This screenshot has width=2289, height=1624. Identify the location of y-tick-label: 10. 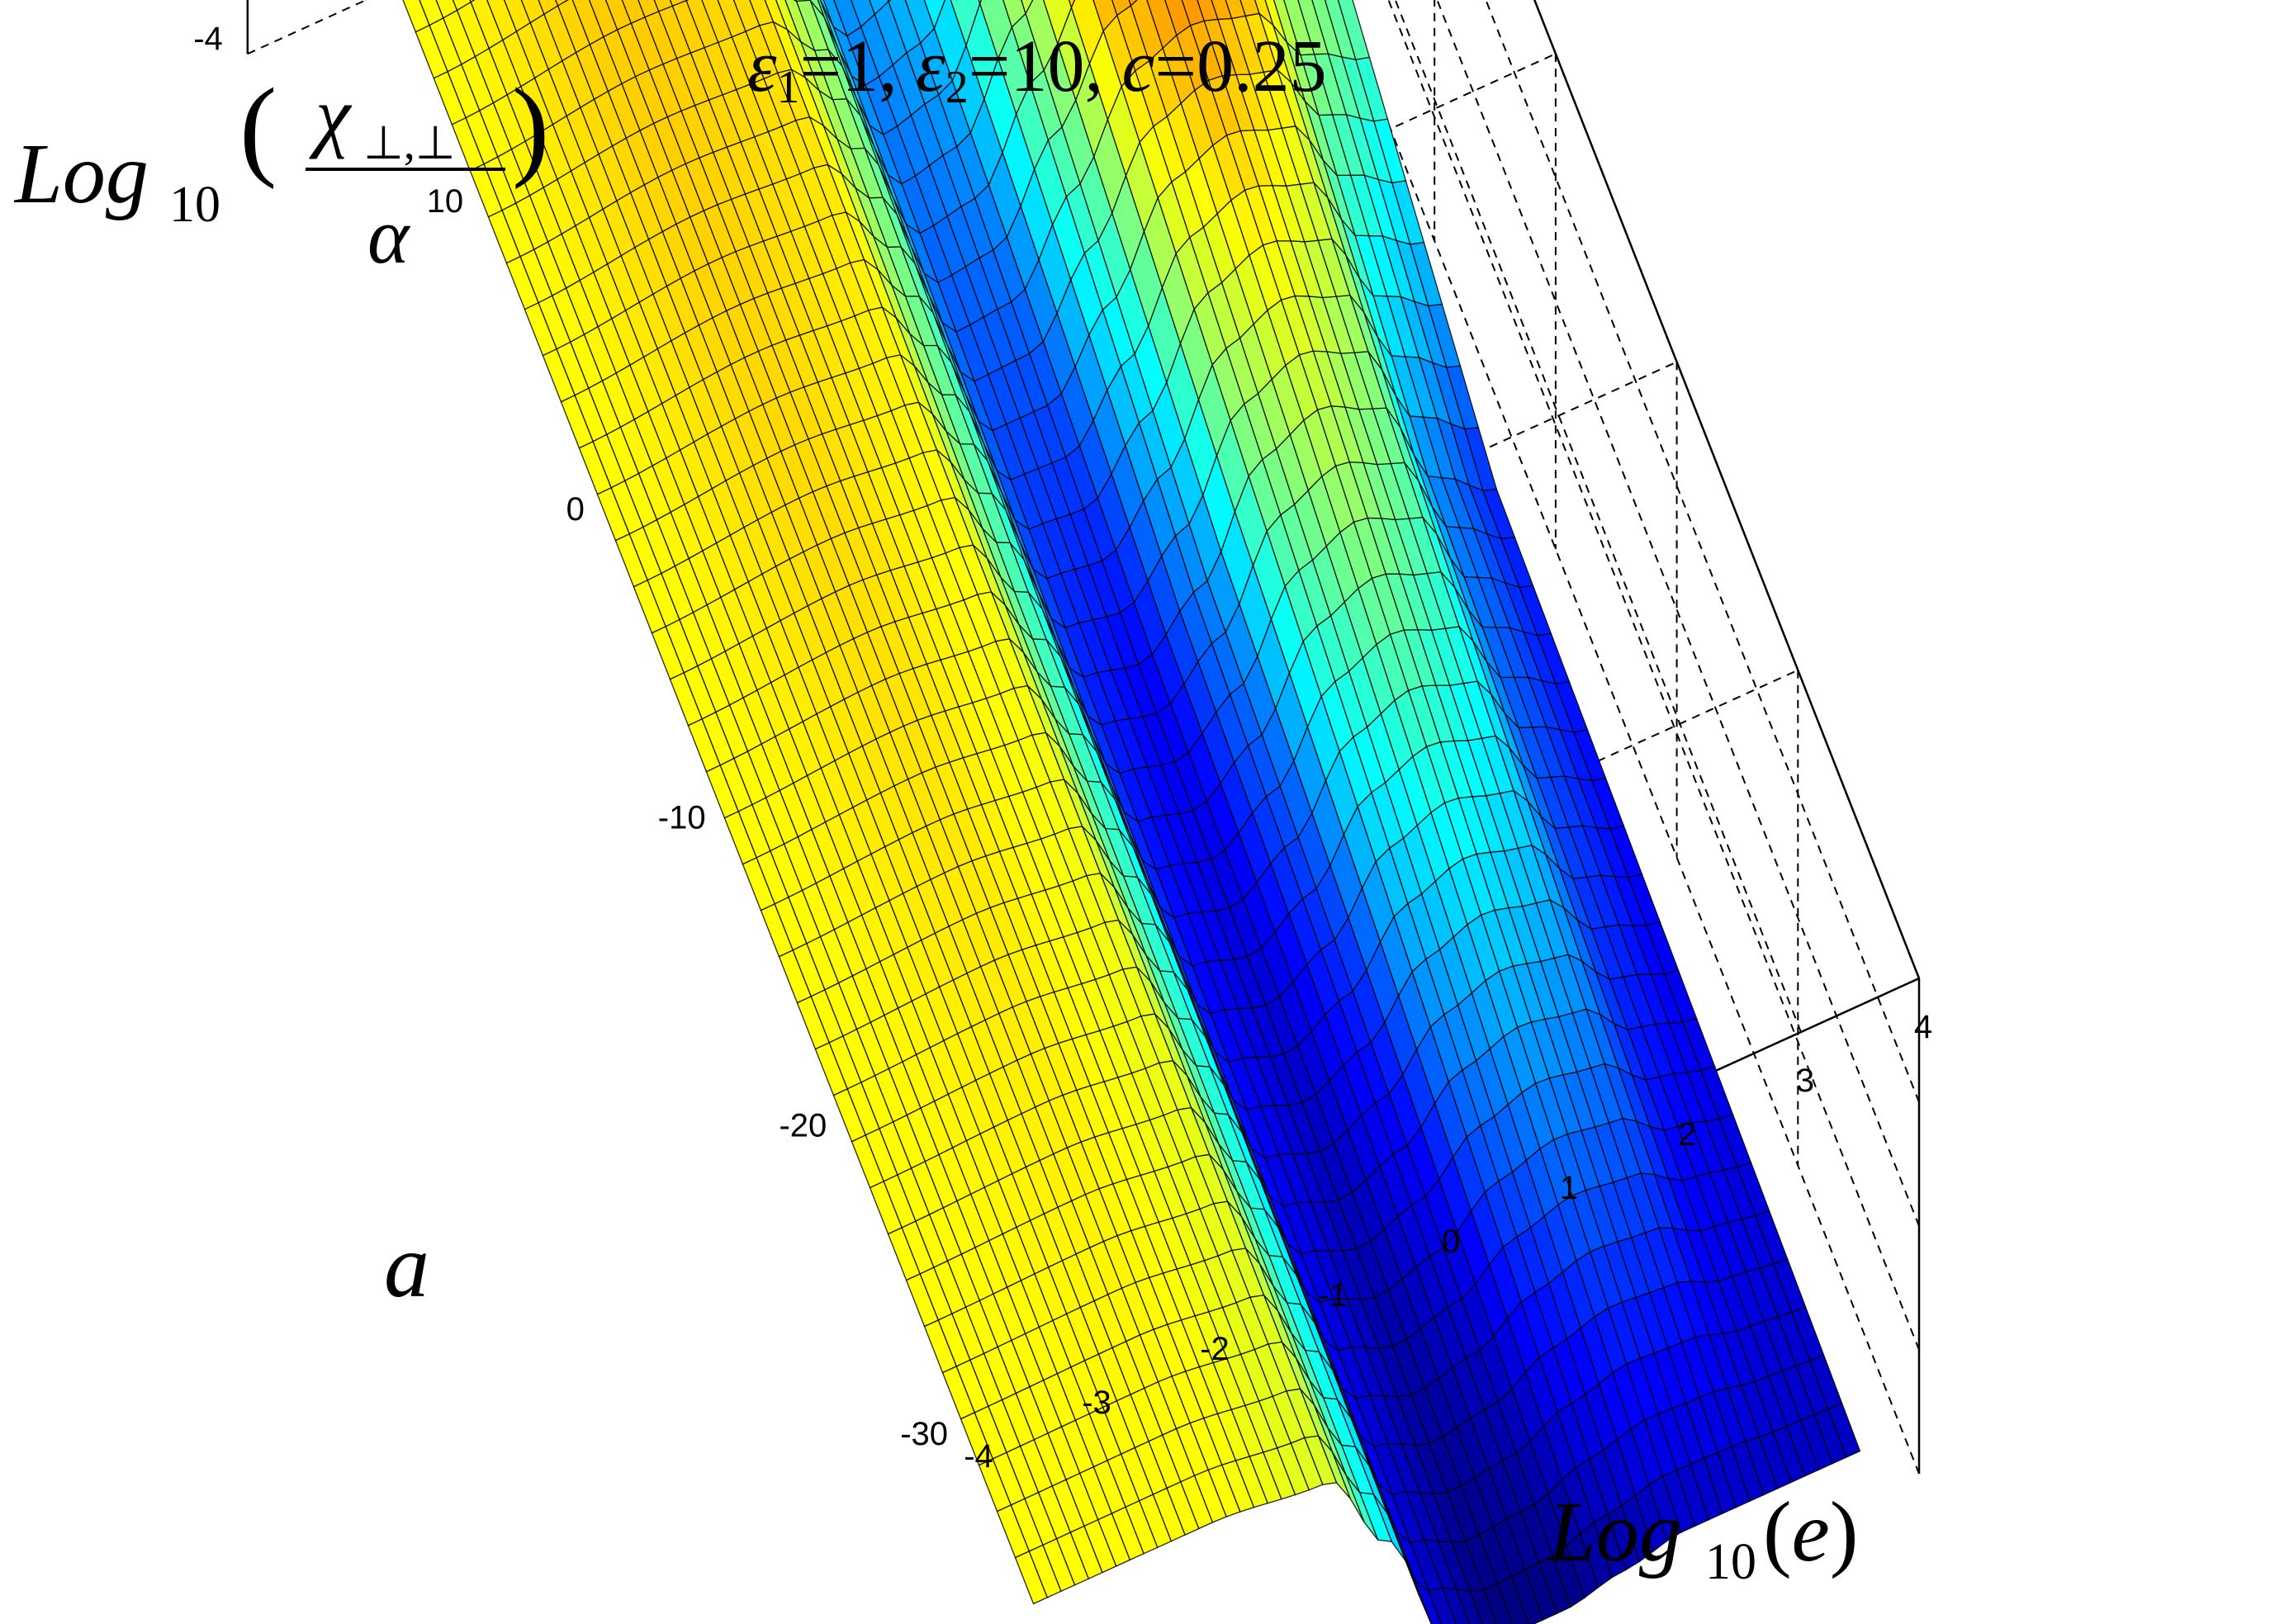
(446, 201).